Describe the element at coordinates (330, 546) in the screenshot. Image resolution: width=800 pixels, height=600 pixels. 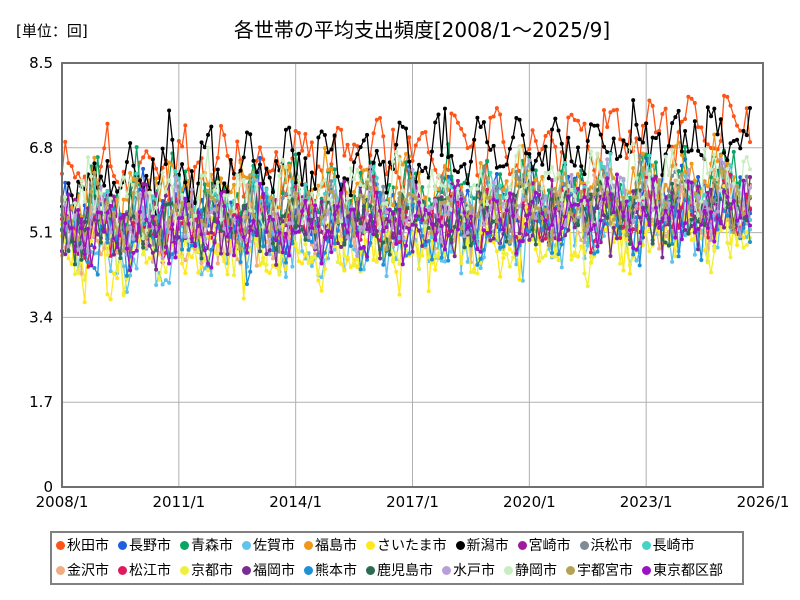
I see `legend-item: 福島市` at that location.